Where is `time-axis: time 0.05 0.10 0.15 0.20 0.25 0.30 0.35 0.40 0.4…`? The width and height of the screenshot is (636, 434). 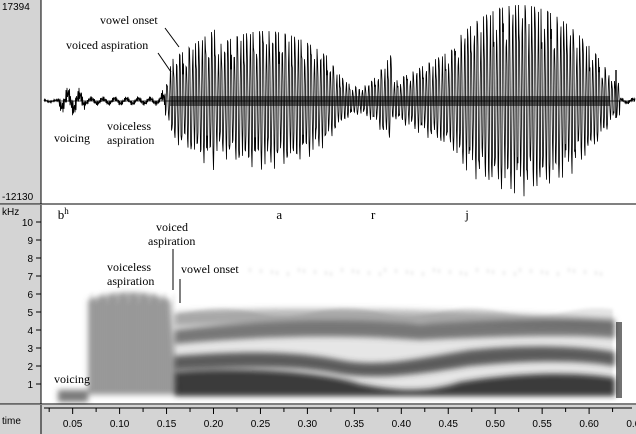 time-axis: time 0.05 0.10 0.15 0.20 0.25 0.30 0.35 0.40 0.4… is located at coordinates (318, 418).